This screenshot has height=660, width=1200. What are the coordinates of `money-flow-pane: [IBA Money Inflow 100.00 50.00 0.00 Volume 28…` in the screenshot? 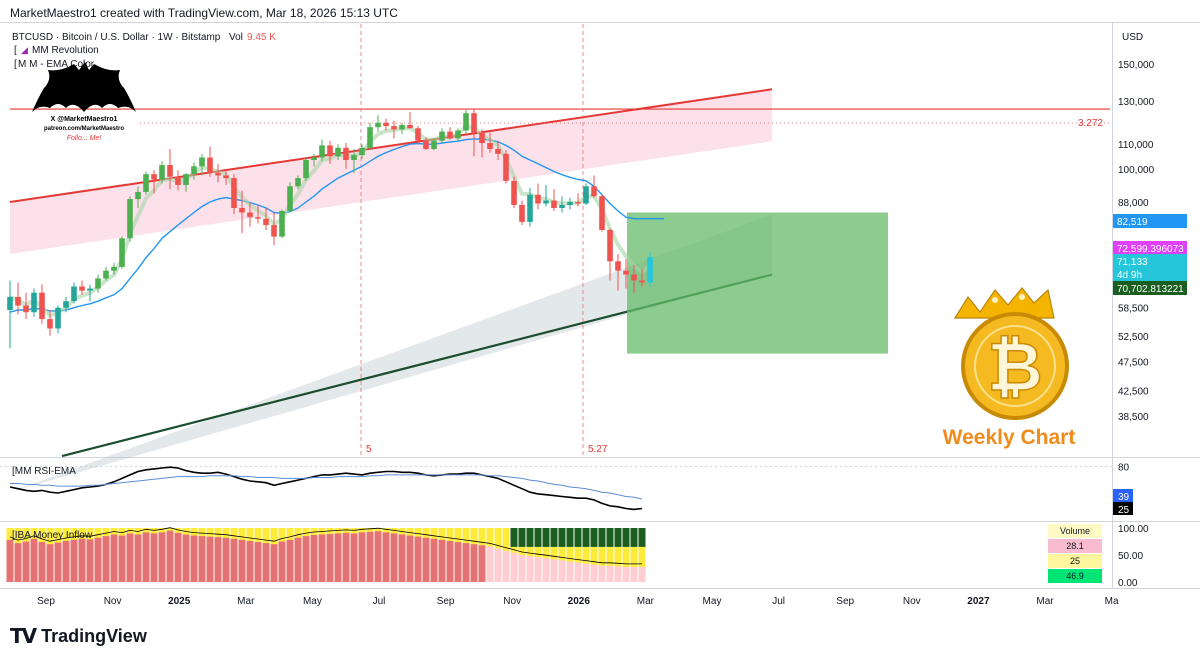 It's located at (578, 556).